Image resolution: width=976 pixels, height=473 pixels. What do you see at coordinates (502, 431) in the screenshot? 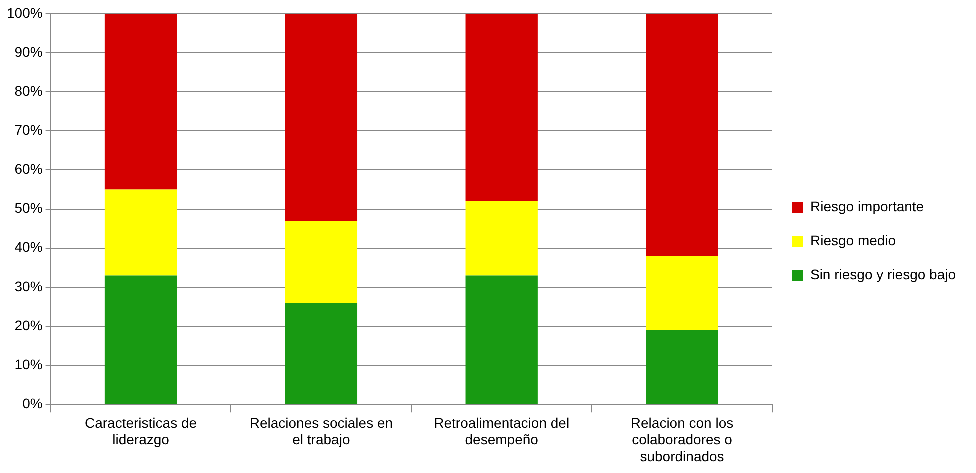
I see `x-tick-label: Retroalimentacion del desempeño` at bounding box center [502, 431].